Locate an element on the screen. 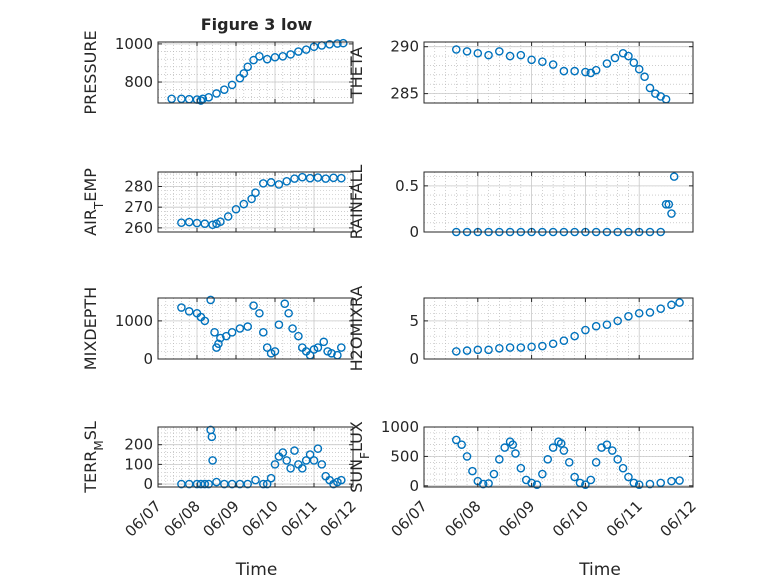 The width and height of the screenshot is (778, 583). y-tick-label: 270 is located at coordinates (138, 207).